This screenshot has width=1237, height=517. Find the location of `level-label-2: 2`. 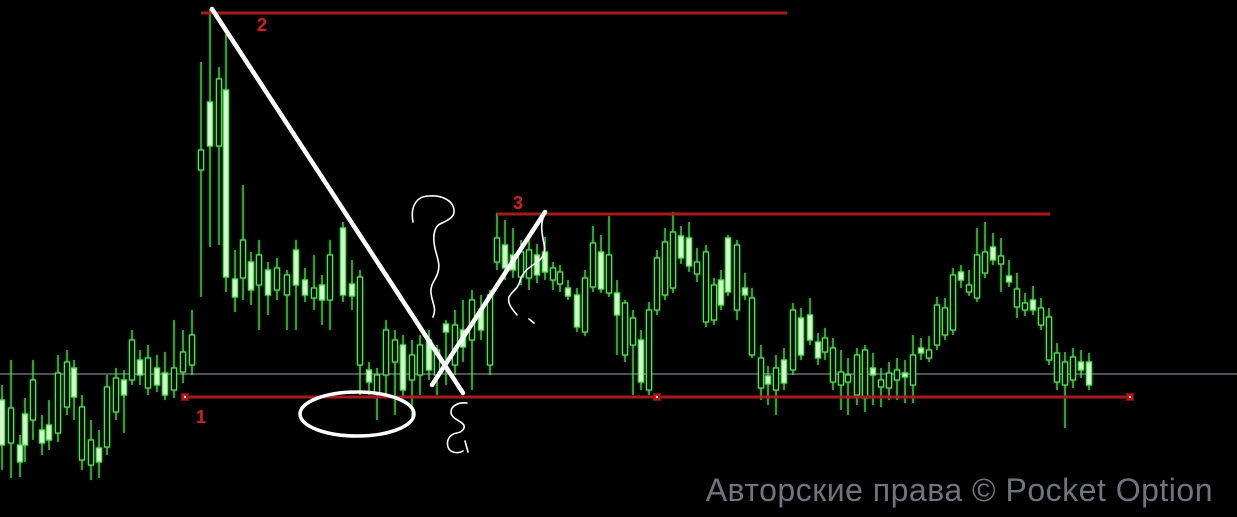

level-label-2: 2 is located at coordinates (262, 25).